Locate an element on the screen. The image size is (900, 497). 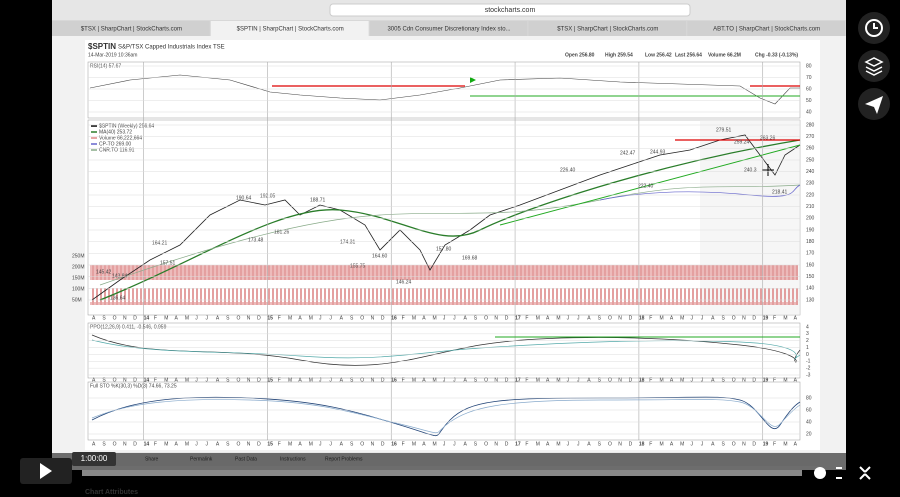
rsi-label: RSI(14) 57.67 is located at coordinates (105, 66).